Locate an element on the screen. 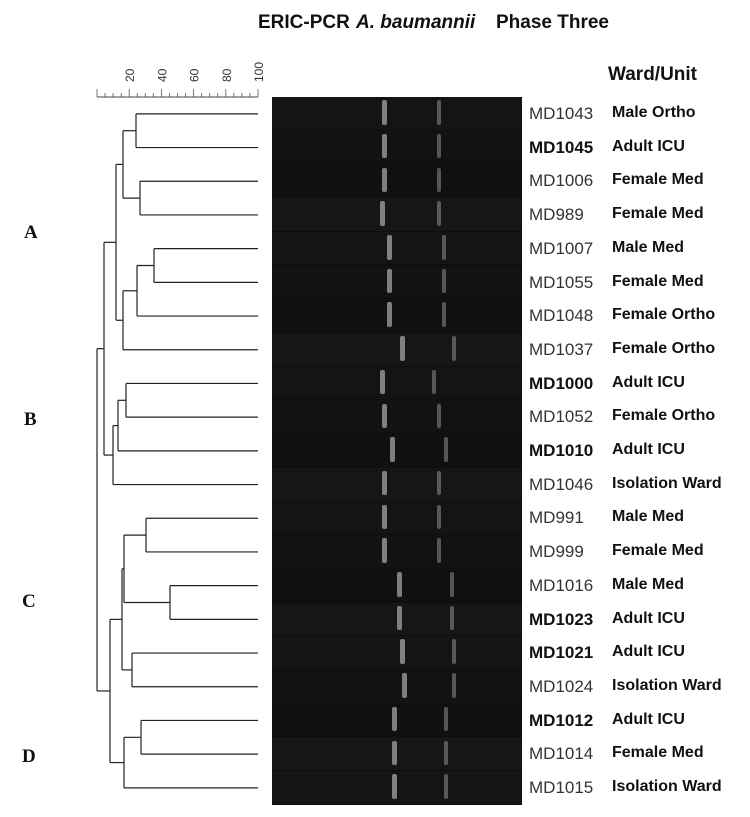 This screenshot has height=817, width=750. figure-title: ERIC-PCR A. baumannii Phase Three is located at coordinates (375, 25).